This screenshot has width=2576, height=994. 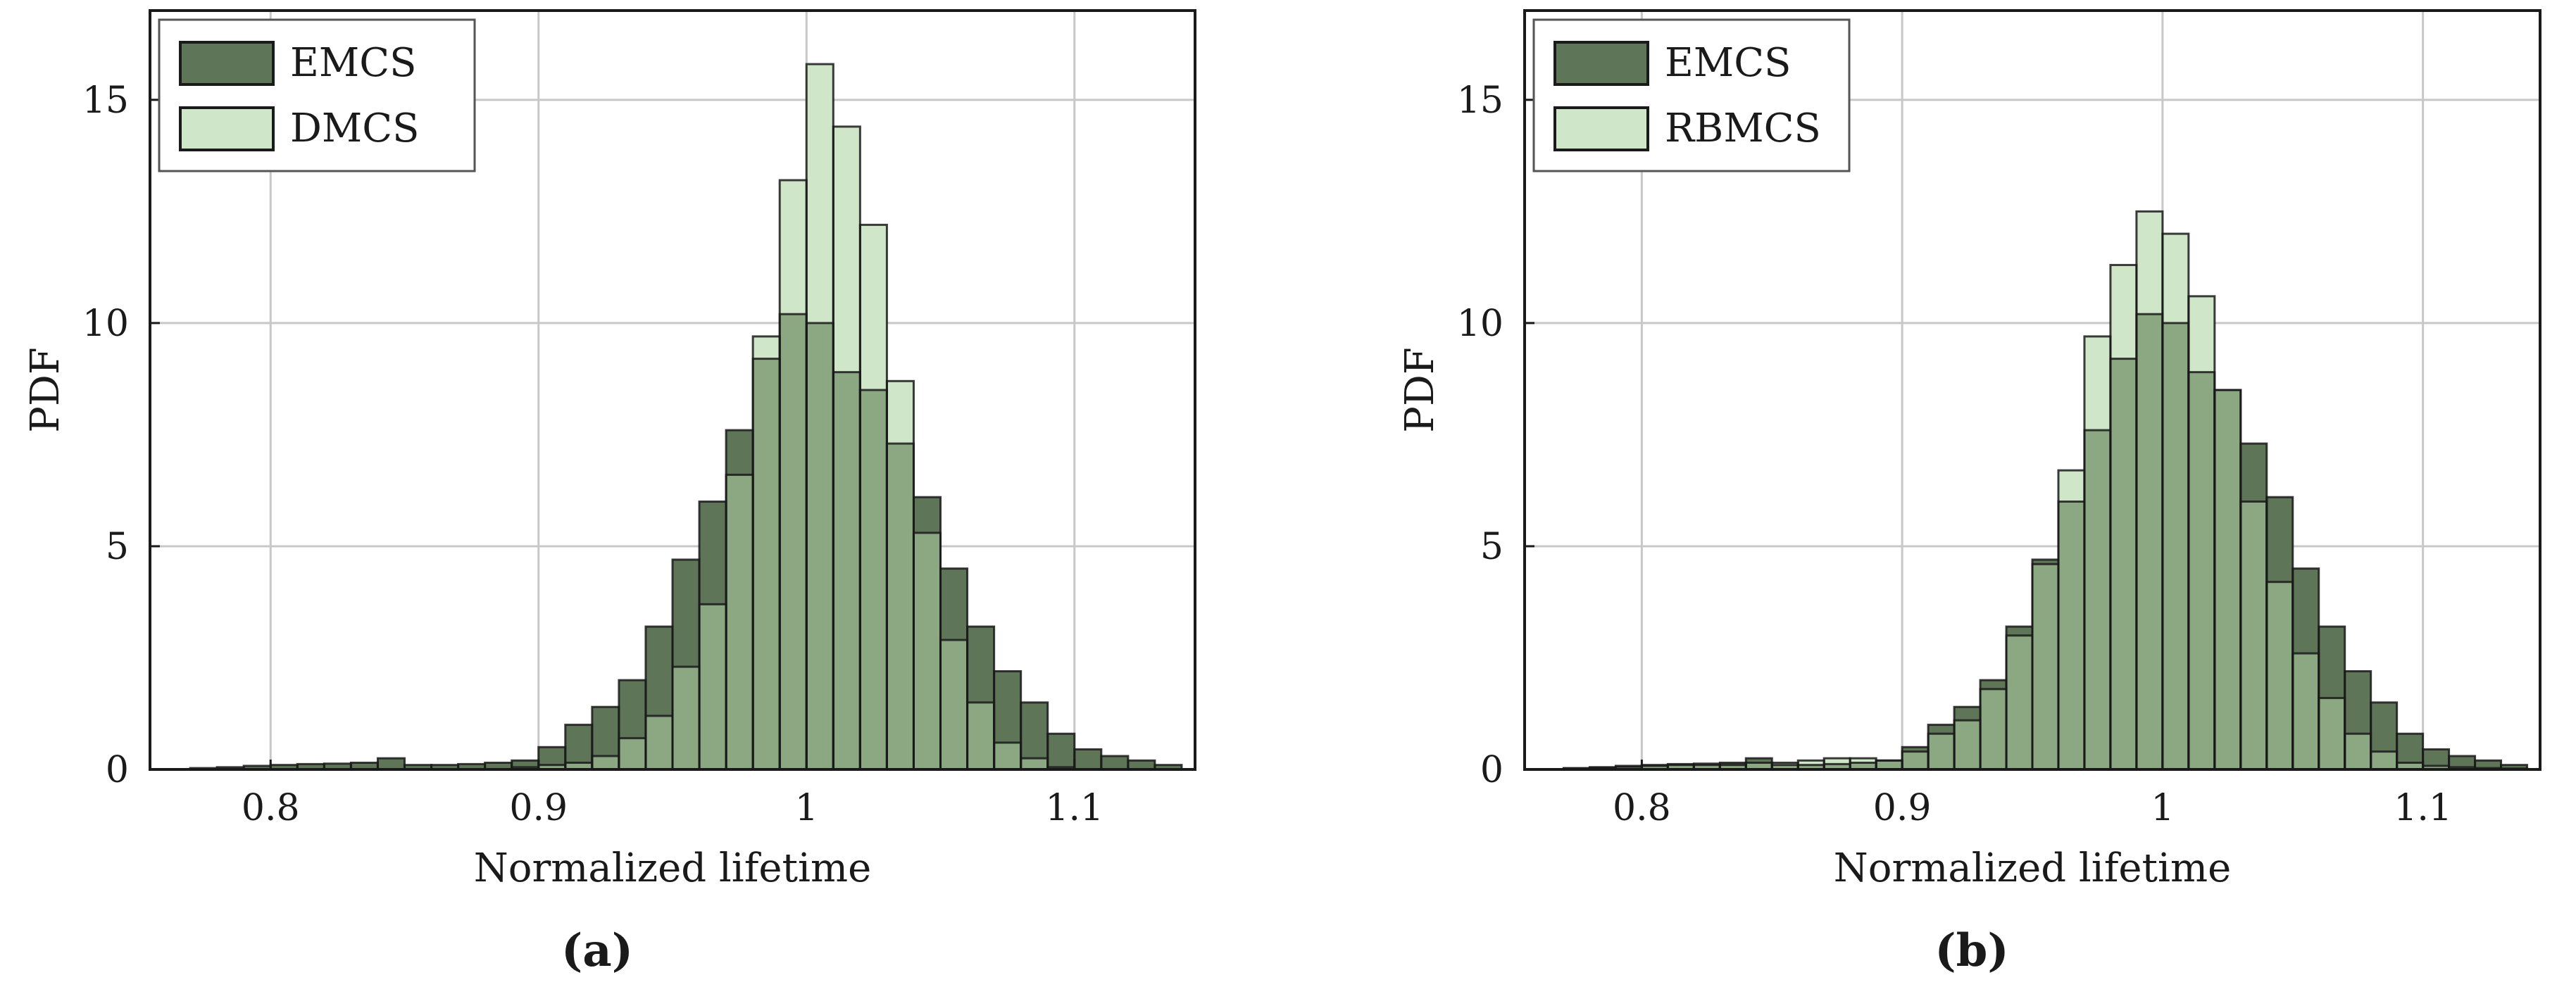 I want to click on x-tick-label: 0.8, so click(x=1642, y=808).